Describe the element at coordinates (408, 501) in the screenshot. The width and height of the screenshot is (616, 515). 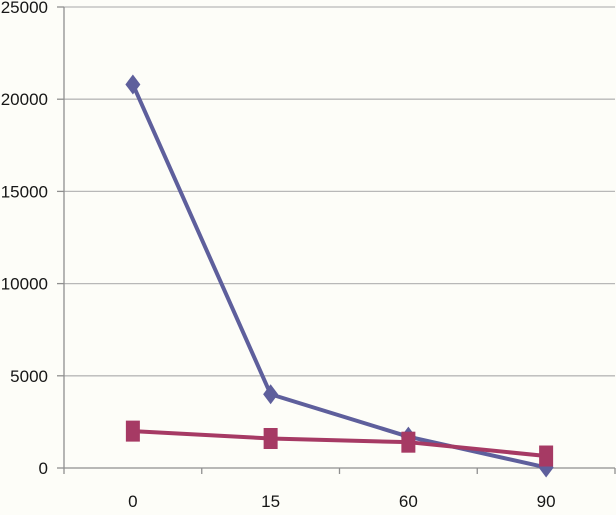
I see `x-tick-label: 60` at that location.